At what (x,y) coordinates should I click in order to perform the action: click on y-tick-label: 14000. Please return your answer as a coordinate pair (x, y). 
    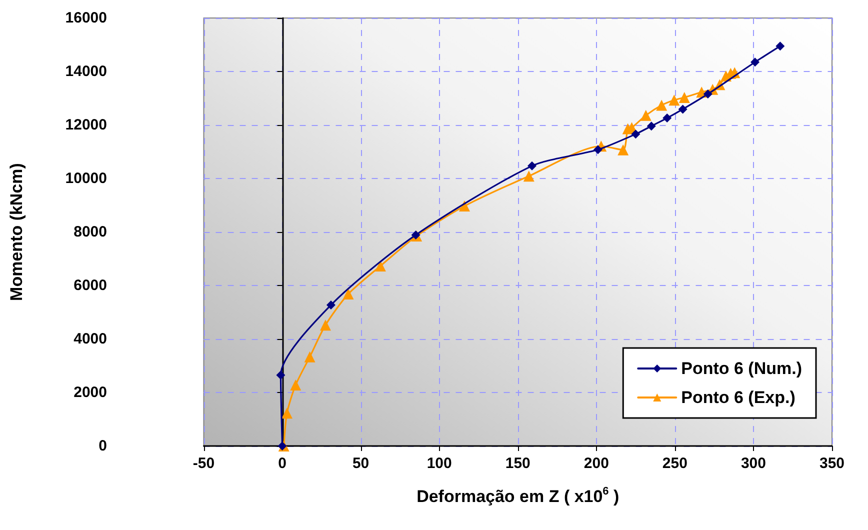
    Looking at the image, I should click on (86, 71).